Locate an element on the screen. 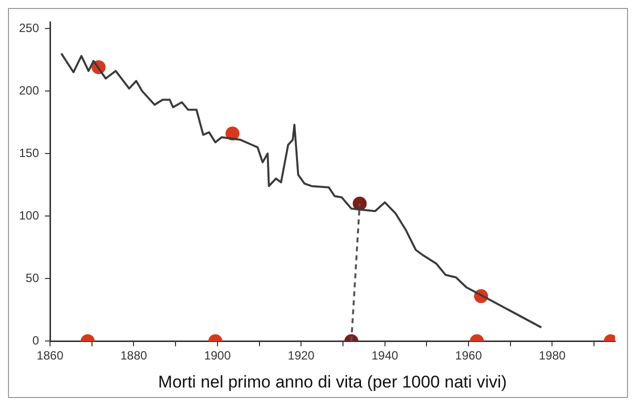 This screenshot has width=644, height=414. y-tick-label: 100 is located at coordinates (29, 215).